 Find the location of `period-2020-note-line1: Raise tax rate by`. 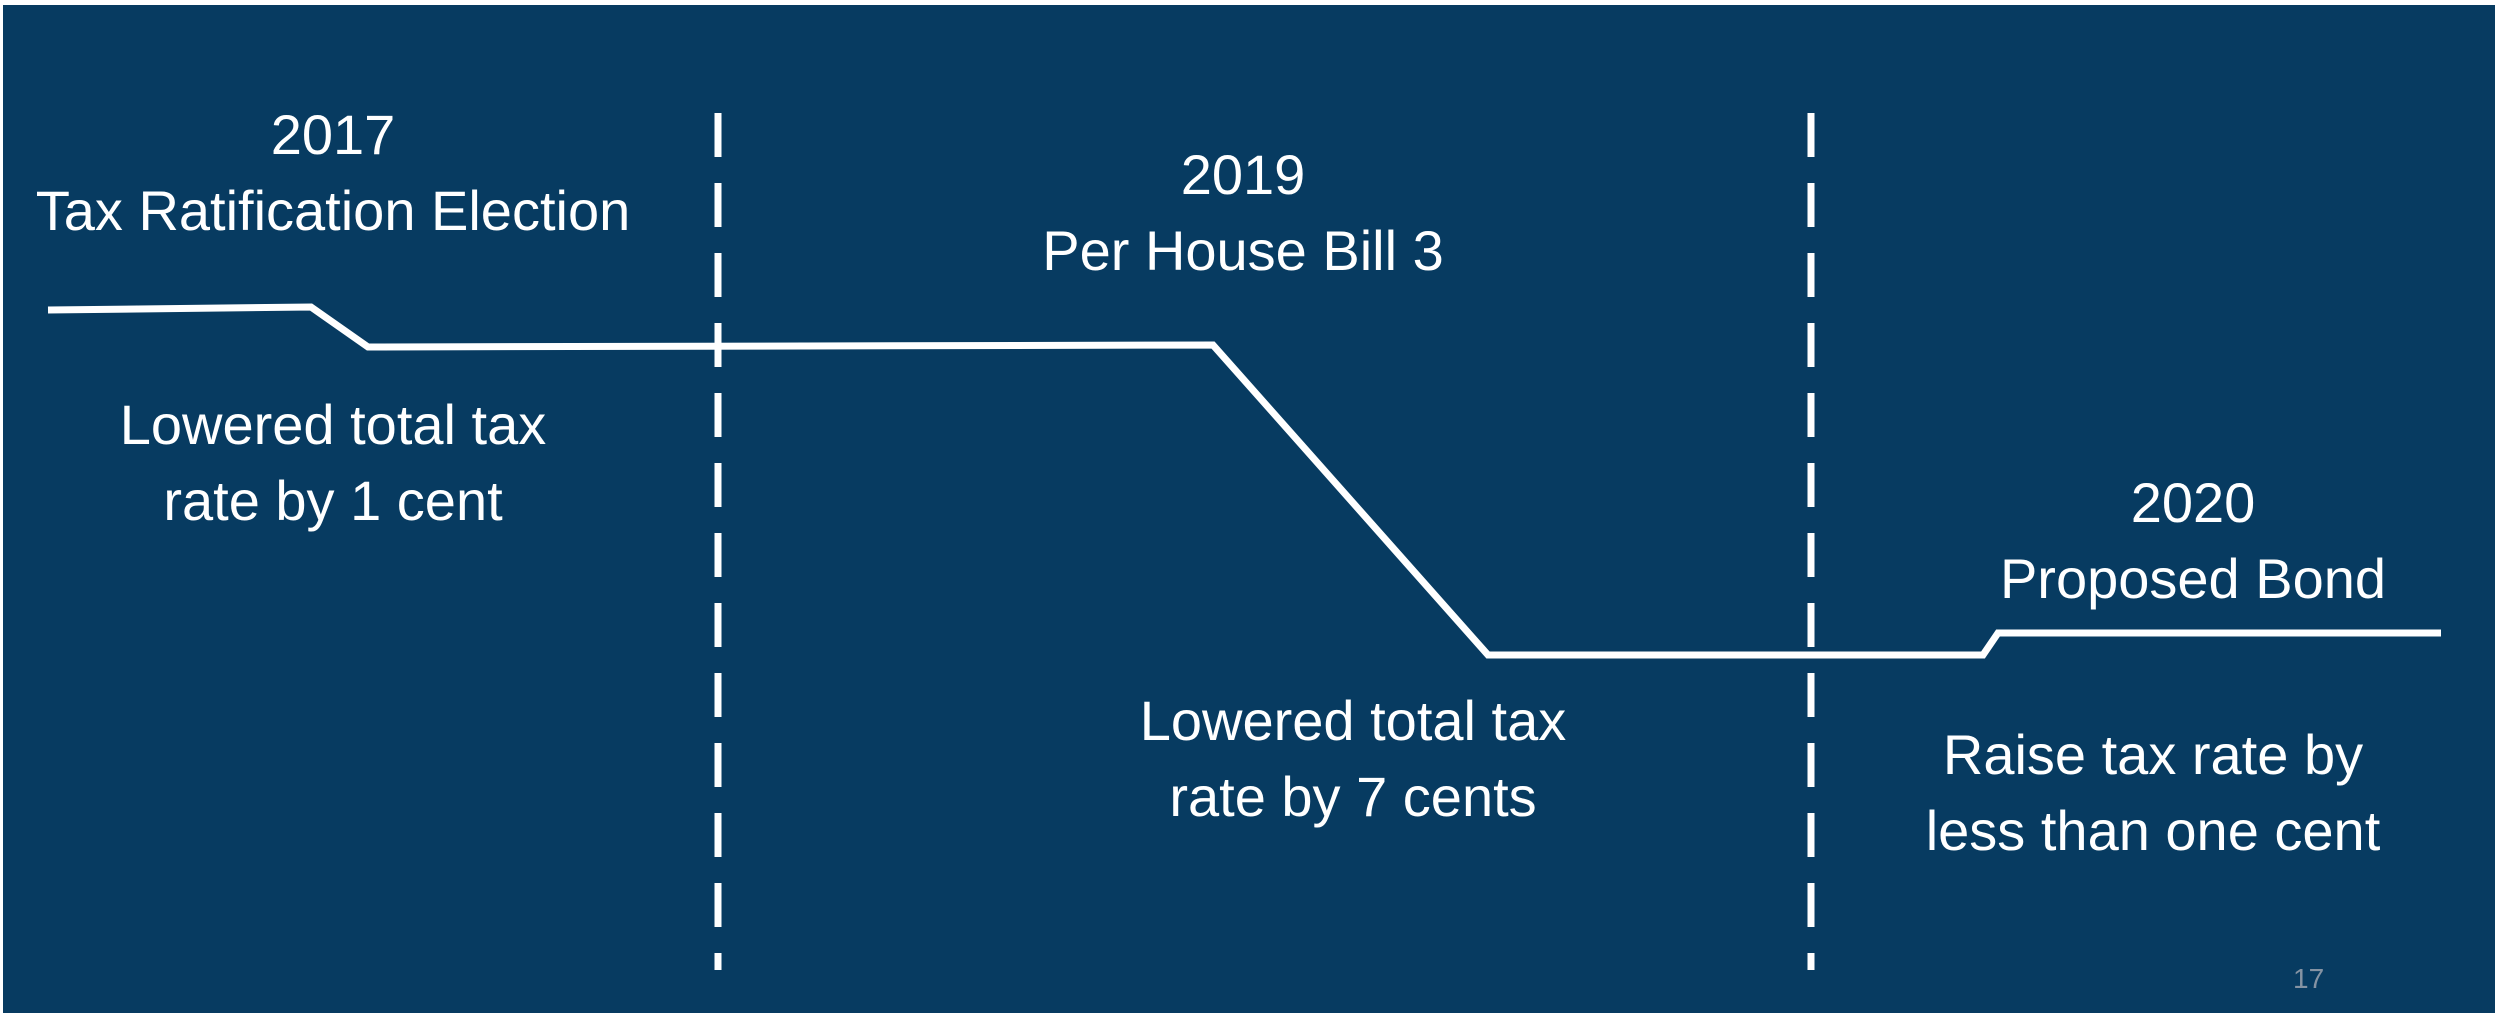

period-2020-note-line1: Raise tax rate by is located at coordinates (2153, 754).